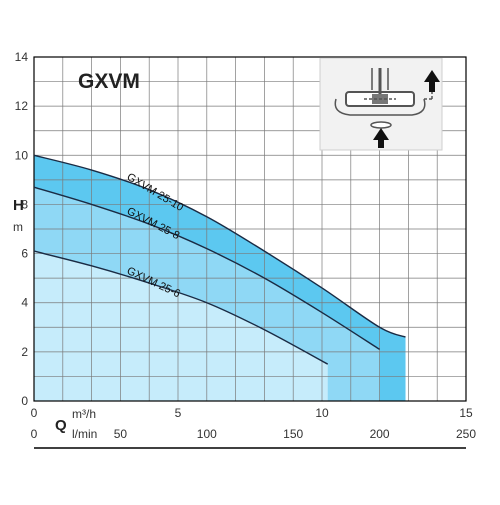 This screenshot has width=500, height=505. I want to click on y-axis-label: H, so click(18, 205).